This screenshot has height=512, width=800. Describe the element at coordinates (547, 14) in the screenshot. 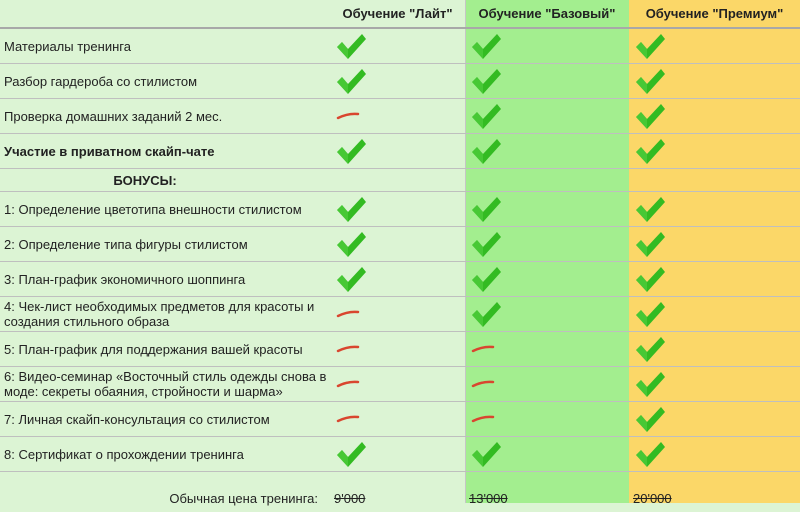

I see `header-basic: Обучение "Базовый"` at that location.